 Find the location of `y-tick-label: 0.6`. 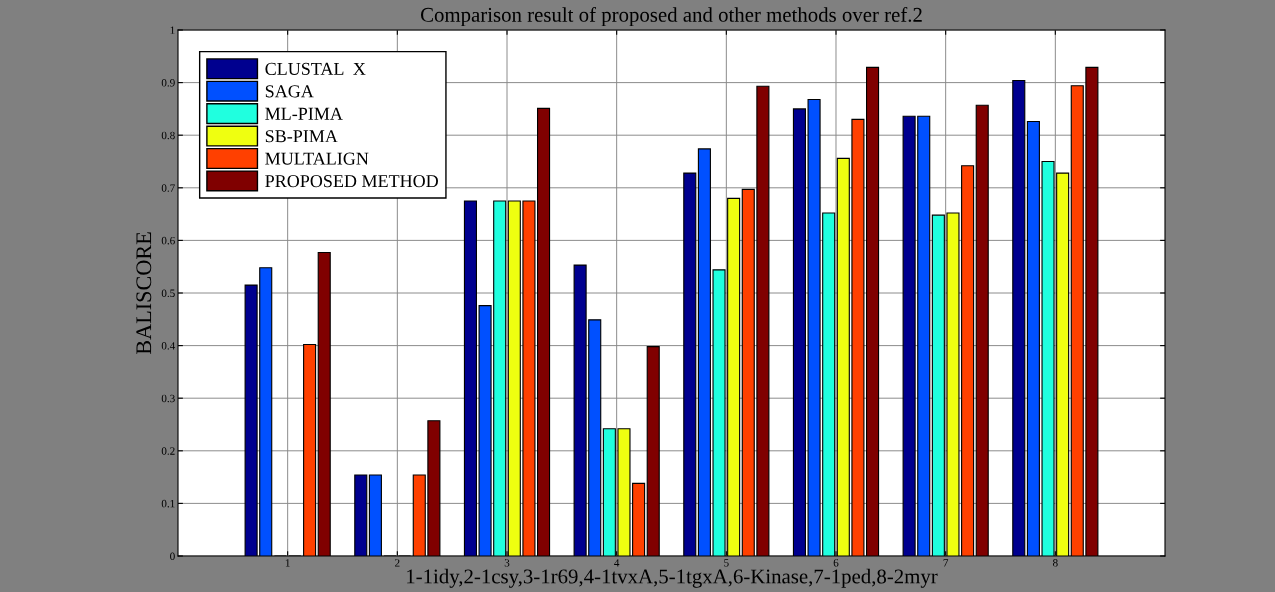

y-tick-label: 0.6 is located at coordinates (168, 240).